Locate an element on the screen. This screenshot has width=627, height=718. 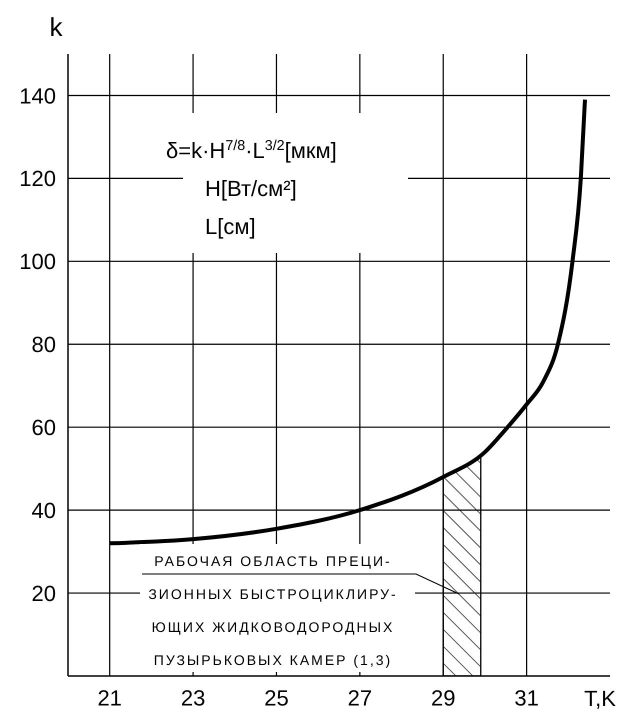
annotation: H[Вт/см²] is located at coordinates (251, 188).